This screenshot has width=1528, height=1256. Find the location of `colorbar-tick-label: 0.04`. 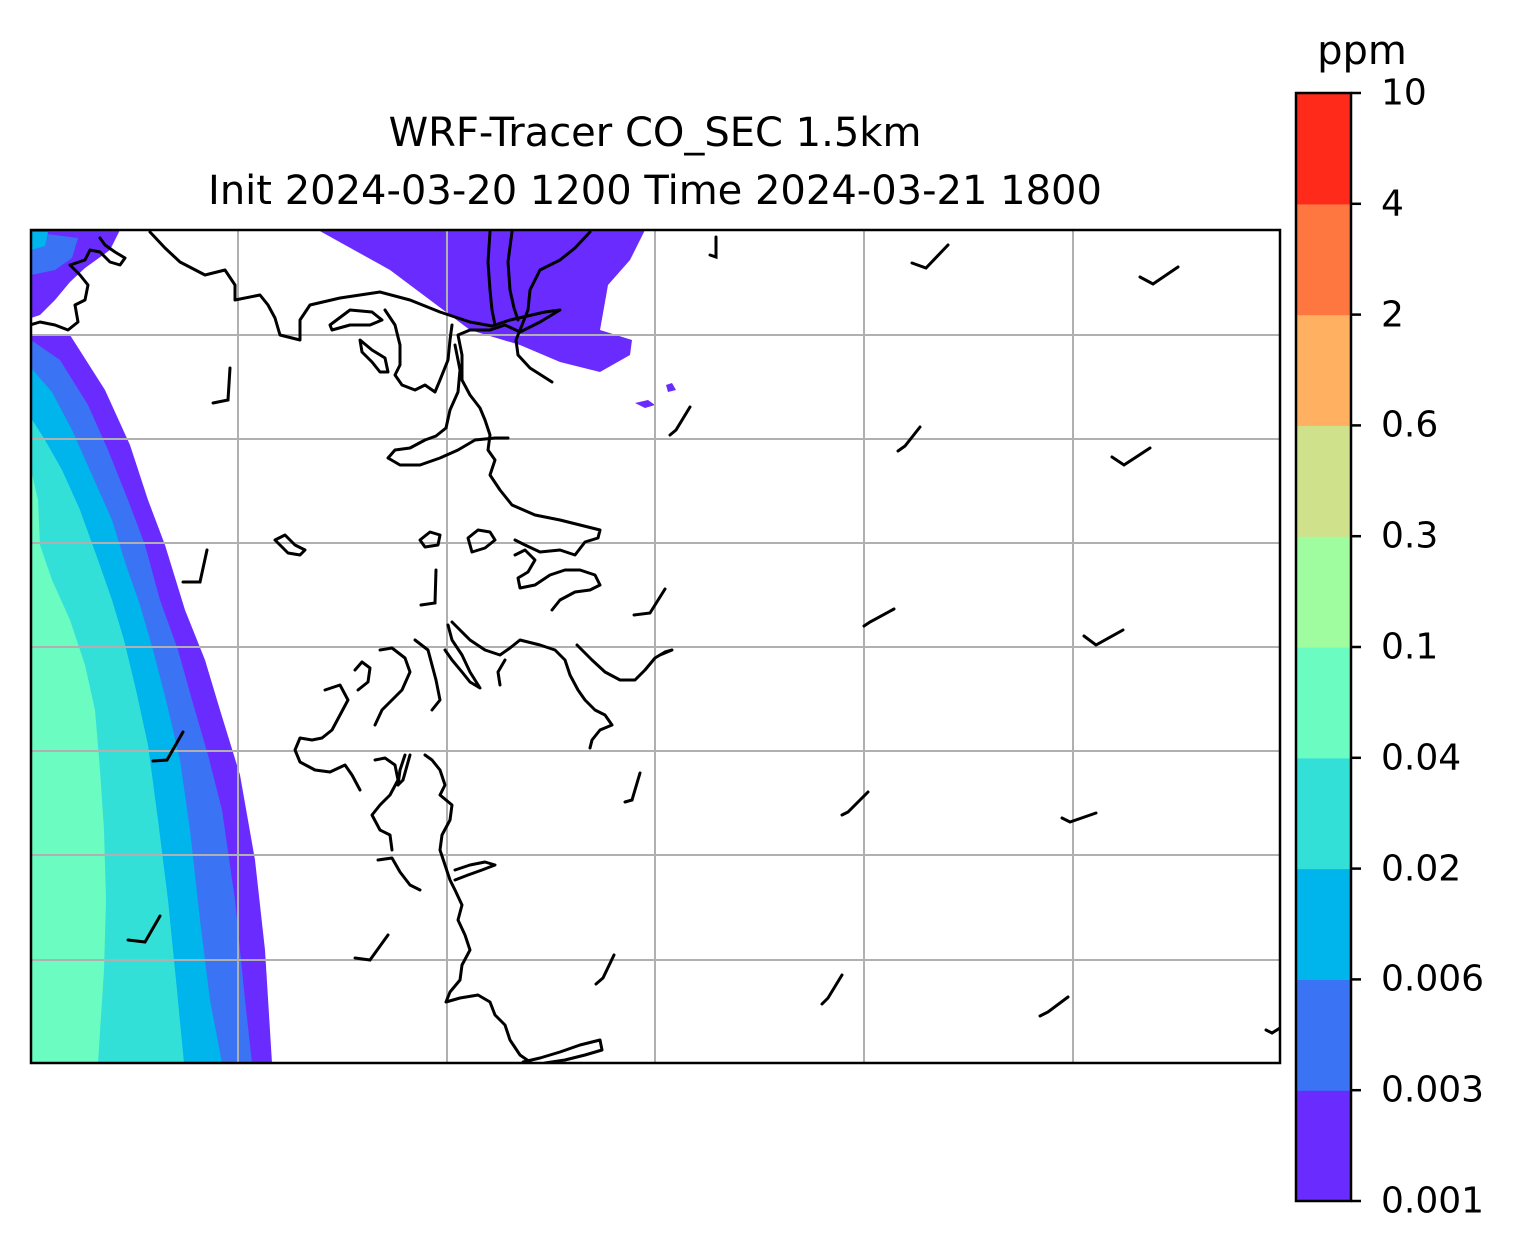

colorbar-tick-label: 0.04 is located at coordinates (1421, 758).